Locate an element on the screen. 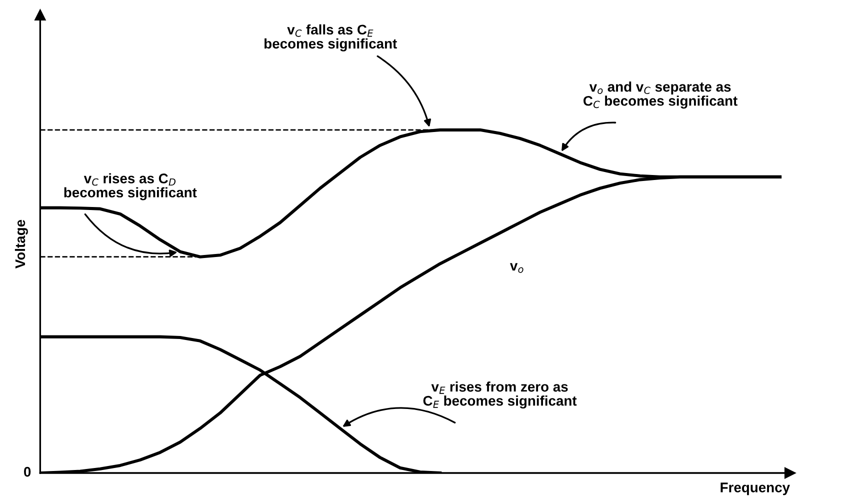 This screenshot has height=500, width=855. text: v$_{E}$ rises from zero as C$_{E}$ becomes significant is located at coordinates (500, 395).